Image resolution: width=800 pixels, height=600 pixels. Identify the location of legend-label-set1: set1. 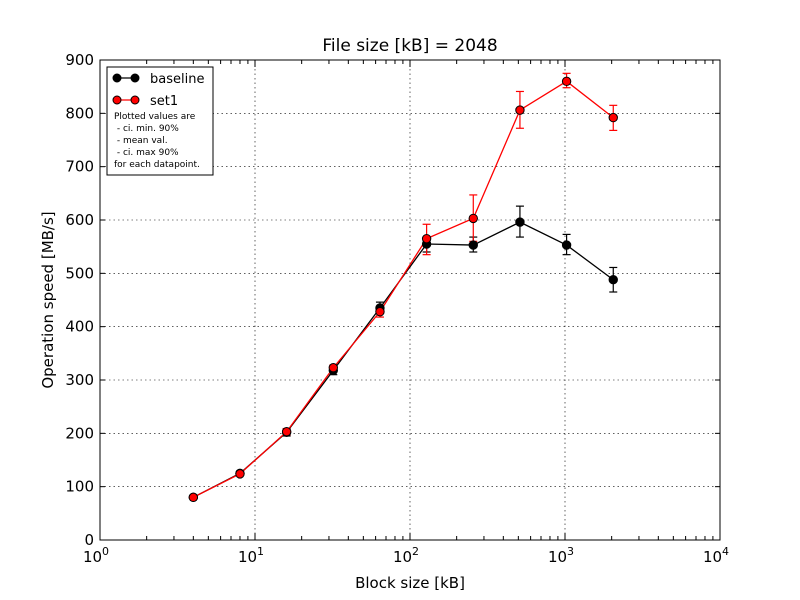
(164, 101).